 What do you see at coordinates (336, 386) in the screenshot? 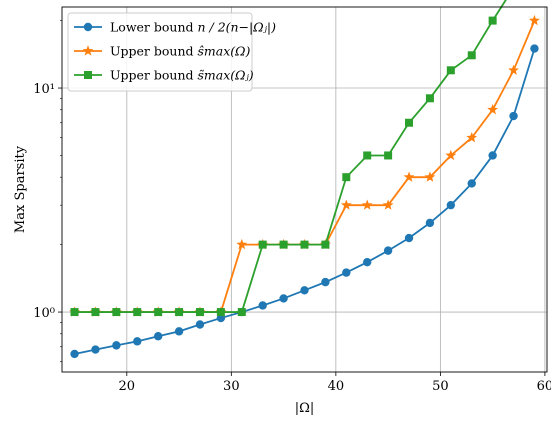
I see `x-tick-label: 40` at bounding box center [336, 386].